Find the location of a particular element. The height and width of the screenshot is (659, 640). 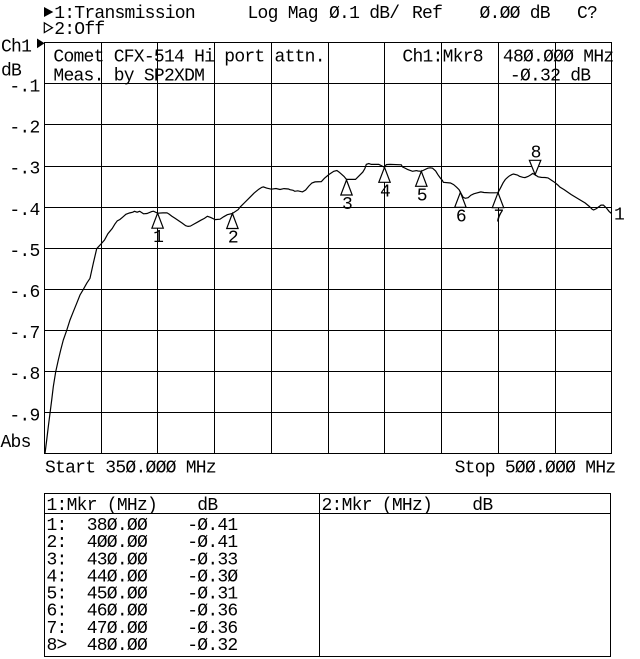

svg-text: 5 is located at coordinates (422, 196).